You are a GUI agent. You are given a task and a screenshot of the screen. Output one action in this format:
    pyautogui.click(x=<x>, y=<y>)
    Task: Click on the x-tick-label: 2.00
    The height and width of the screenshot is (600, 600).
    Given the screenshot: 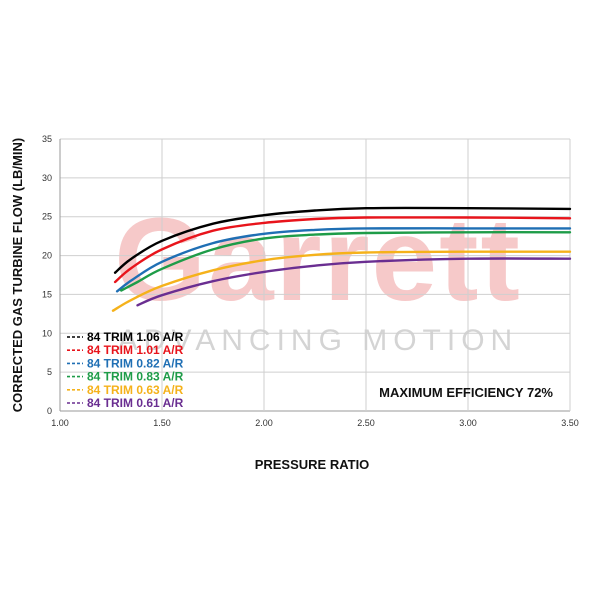 What is the action you would take?
    pyautogui.click(x=264, y=423)
    